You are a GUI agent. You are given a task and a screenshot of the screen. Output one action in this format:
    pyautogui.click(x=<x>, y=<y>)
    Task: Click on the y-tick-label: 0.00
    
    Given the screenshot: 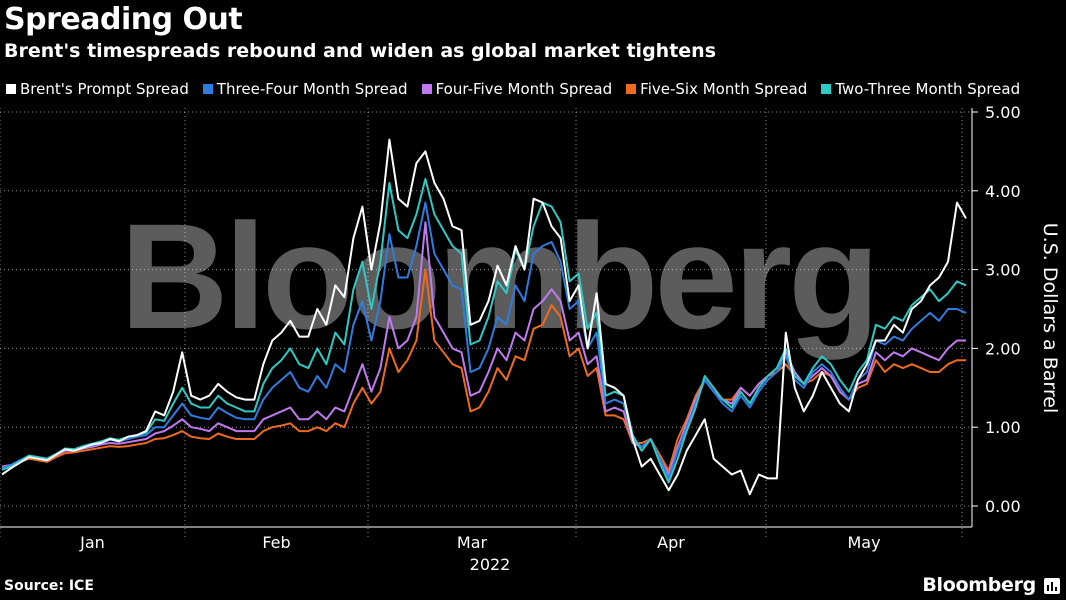 What is the action you would take?
    pyautogui.click(x=1003, y=506)
    